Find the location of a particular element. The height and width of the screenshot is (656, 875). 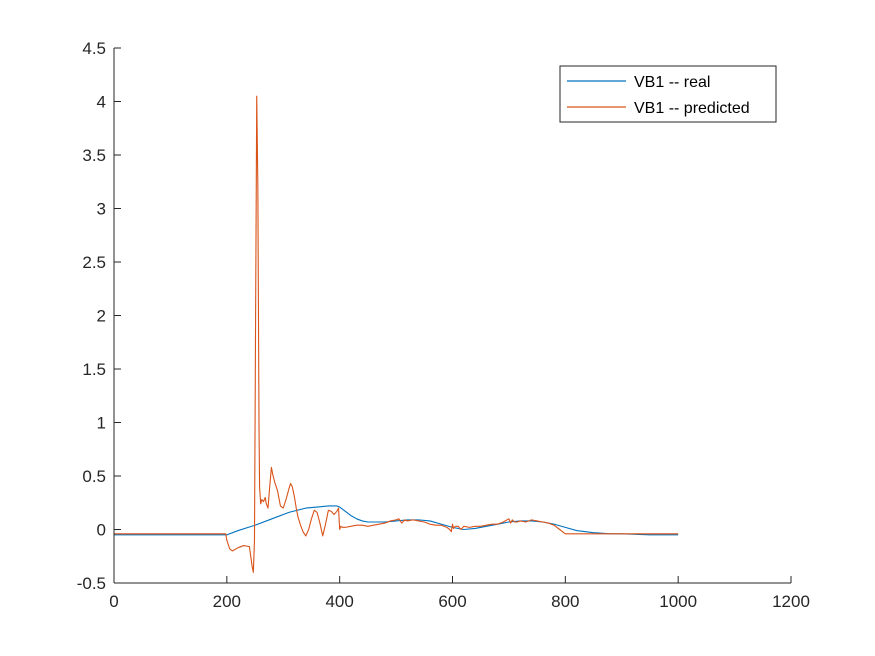

x-tick-label: 800 is located at coordinates (565, 601).